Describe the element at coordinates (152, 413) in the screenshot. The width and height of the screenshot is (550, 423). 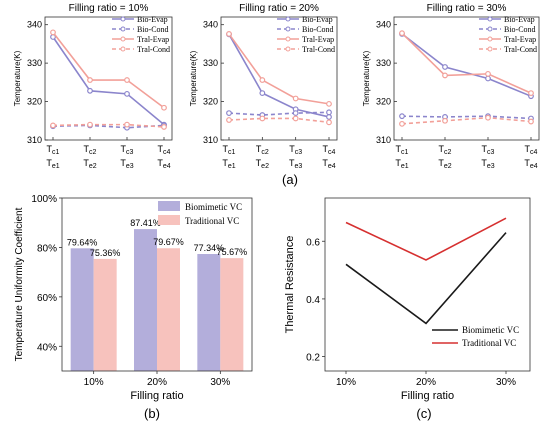
I see `panel-label-b: (b)` at that location.